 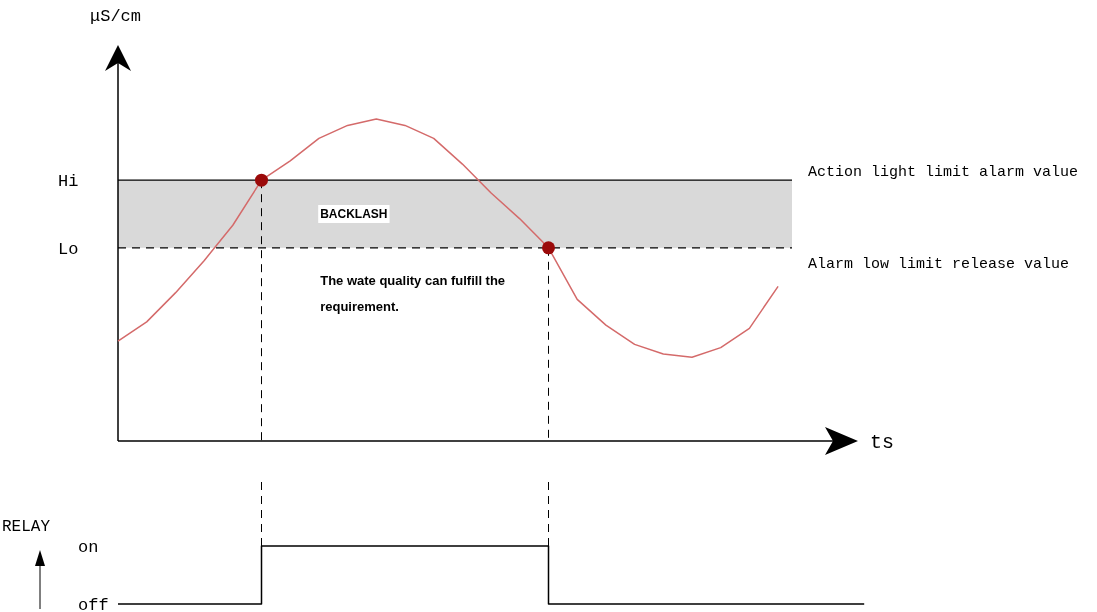 I want to click on ref-line-label: Alarm low limit release value, so click(x=939, y=264).